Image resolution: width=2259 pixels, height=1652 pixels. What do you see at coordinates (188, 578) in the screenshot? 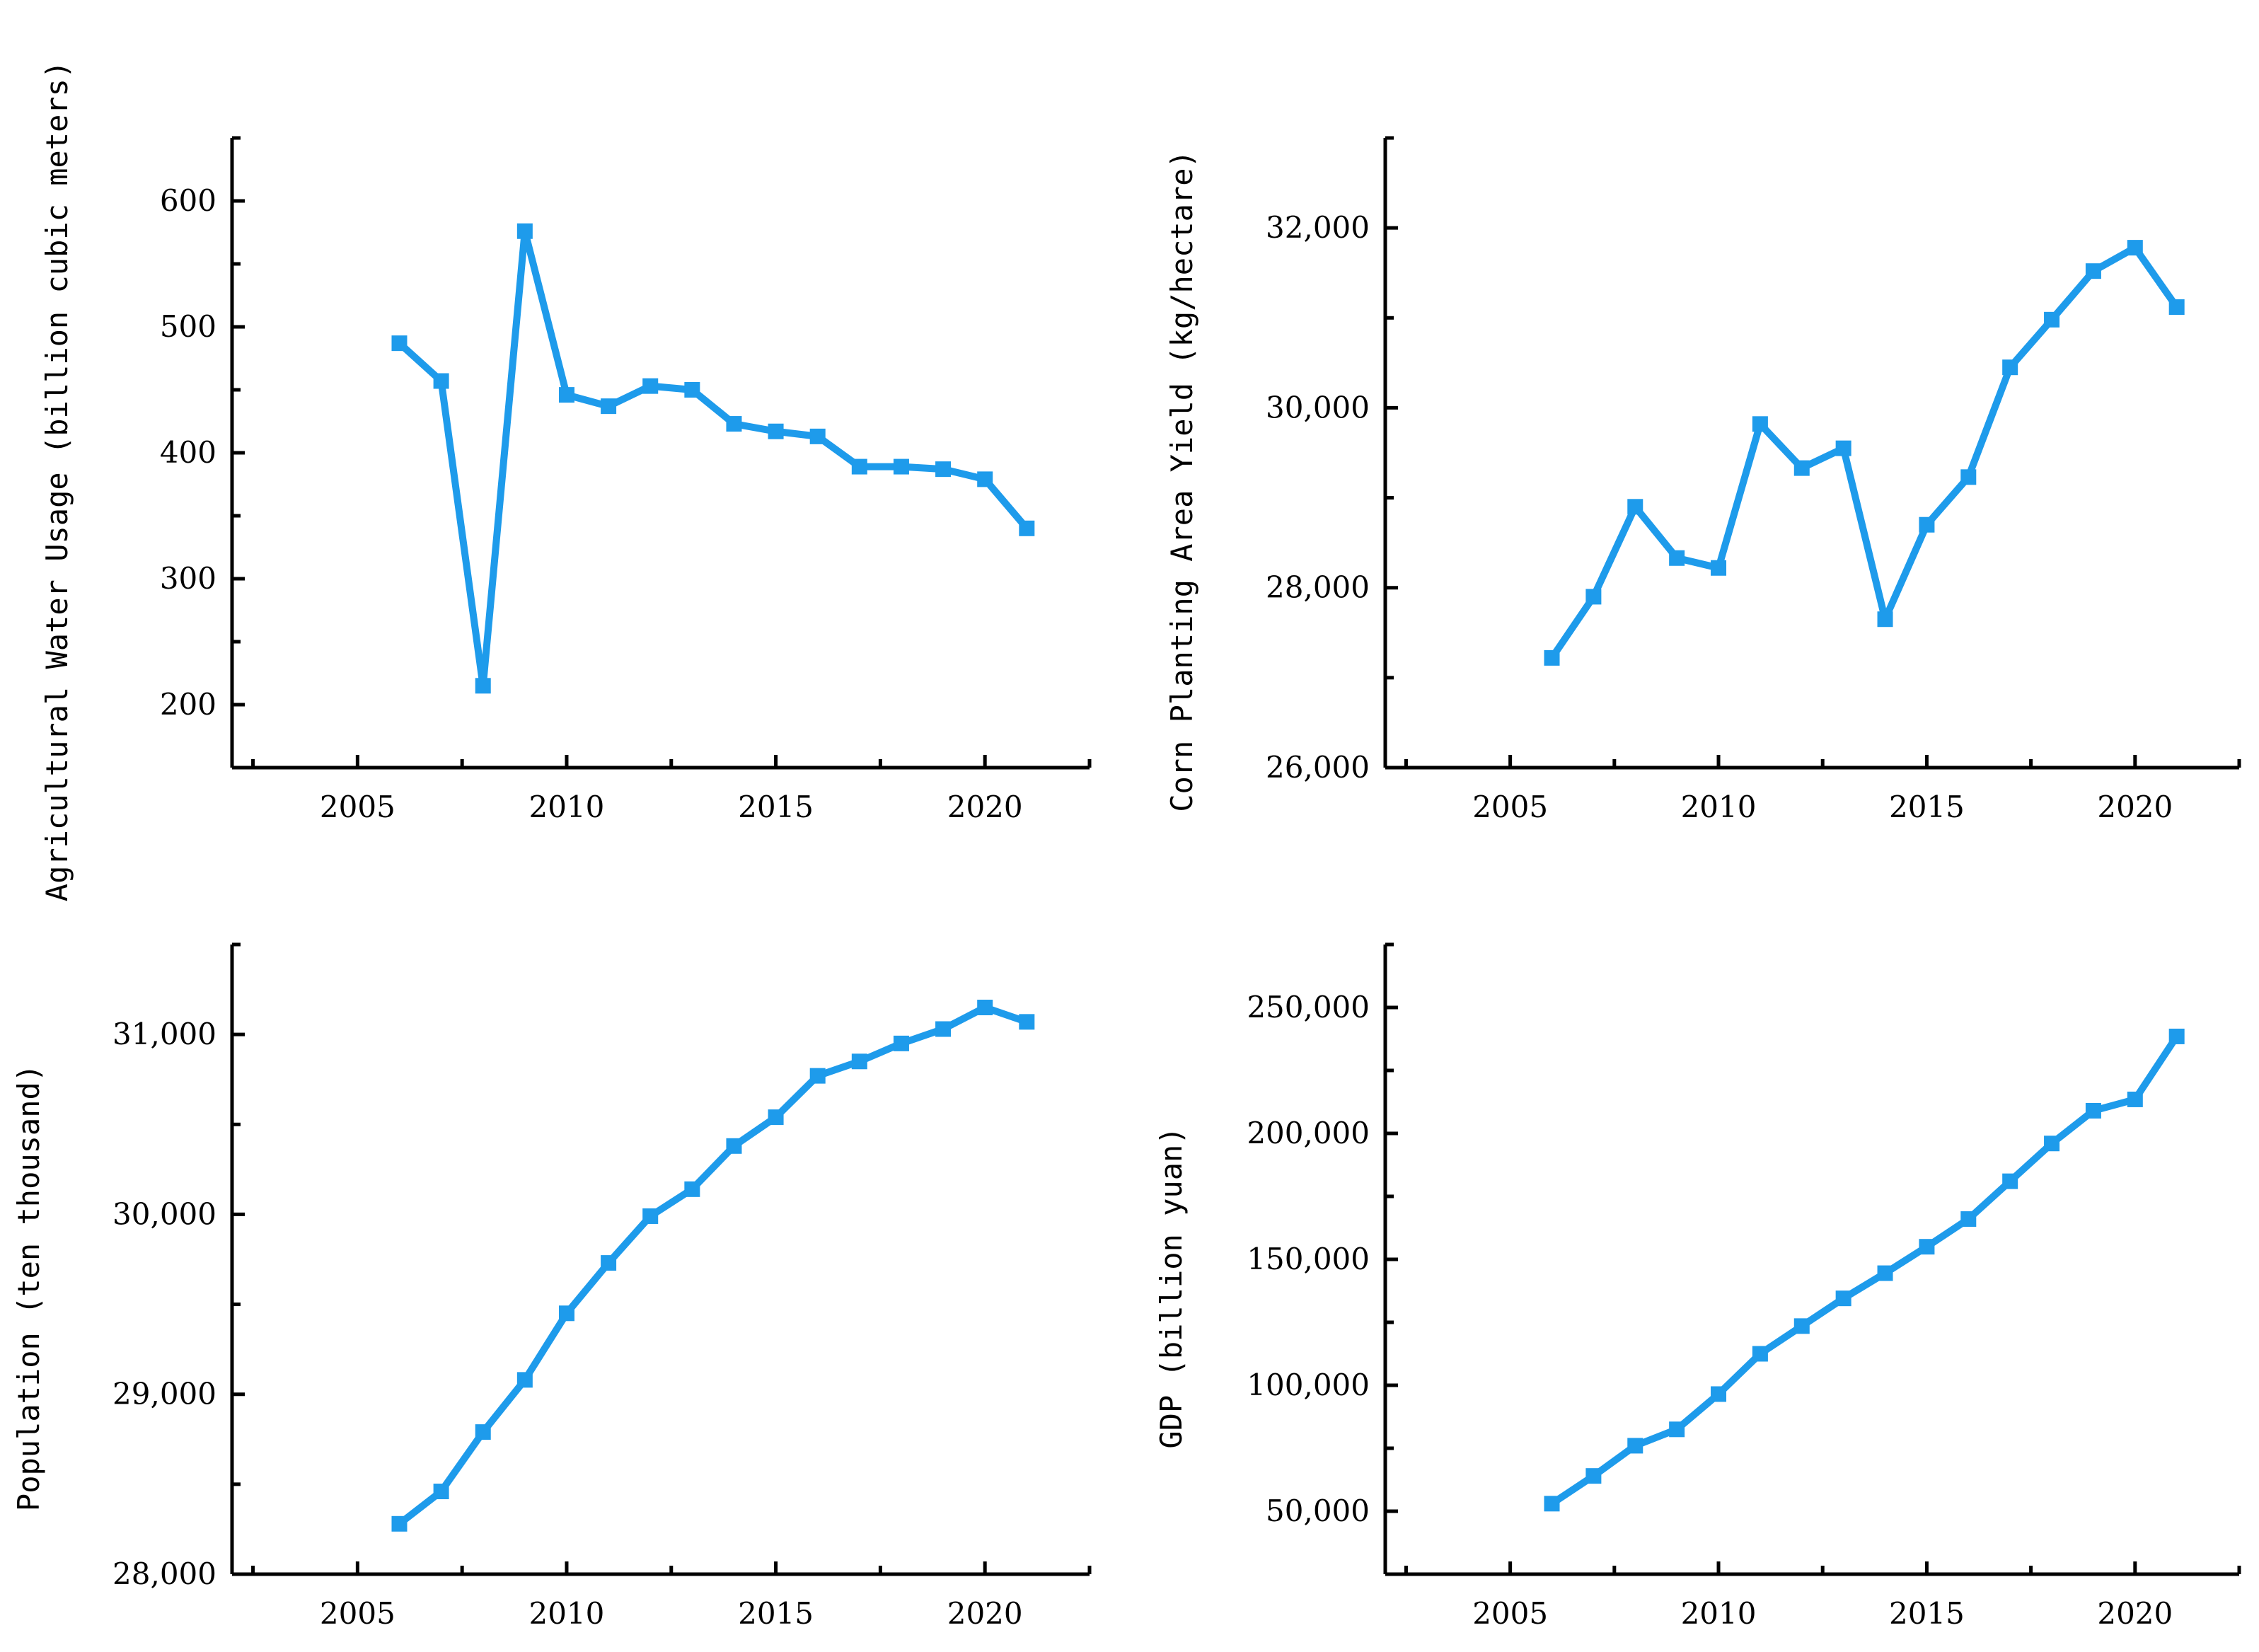
I see `y-tick-label: 300` at bounding box center [188, 578].